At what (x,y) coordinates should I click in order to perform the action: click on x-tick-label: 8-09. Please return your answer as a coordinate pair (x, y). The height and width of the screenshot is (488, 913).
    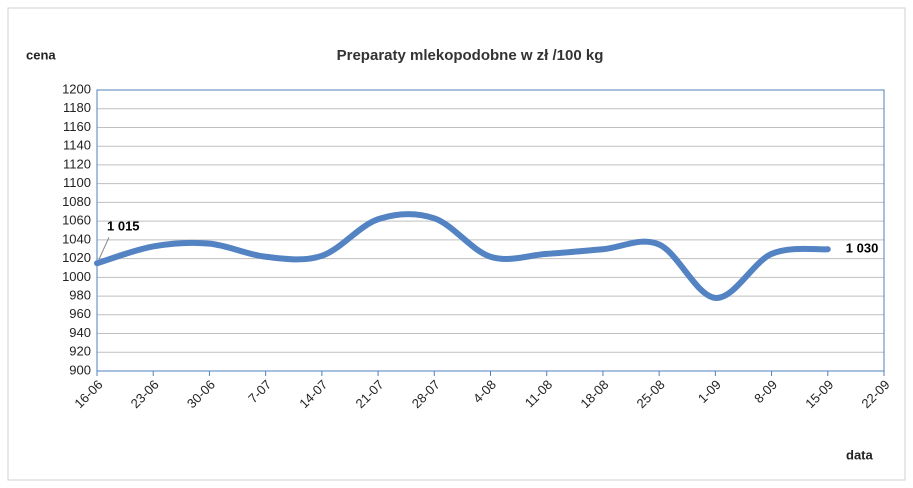
    Looking at the image, I should click on (765, 391).